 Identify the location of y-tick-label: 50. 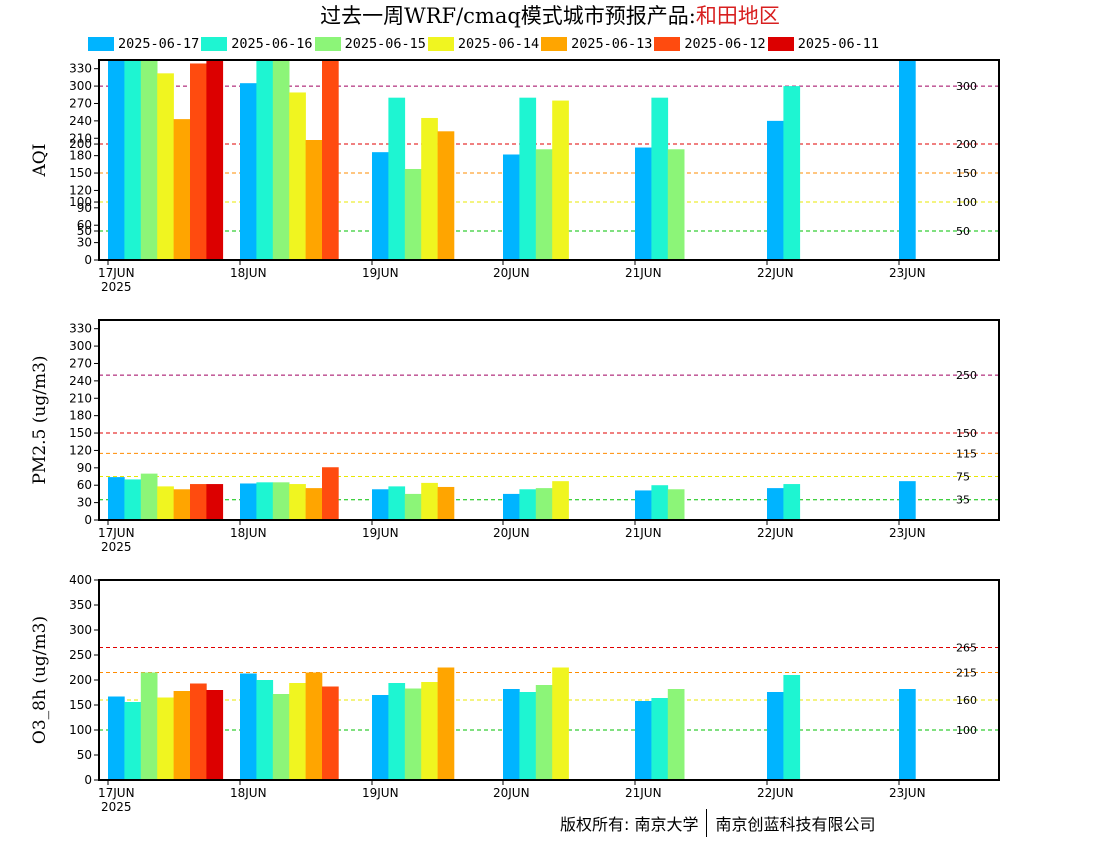
(84, 231).